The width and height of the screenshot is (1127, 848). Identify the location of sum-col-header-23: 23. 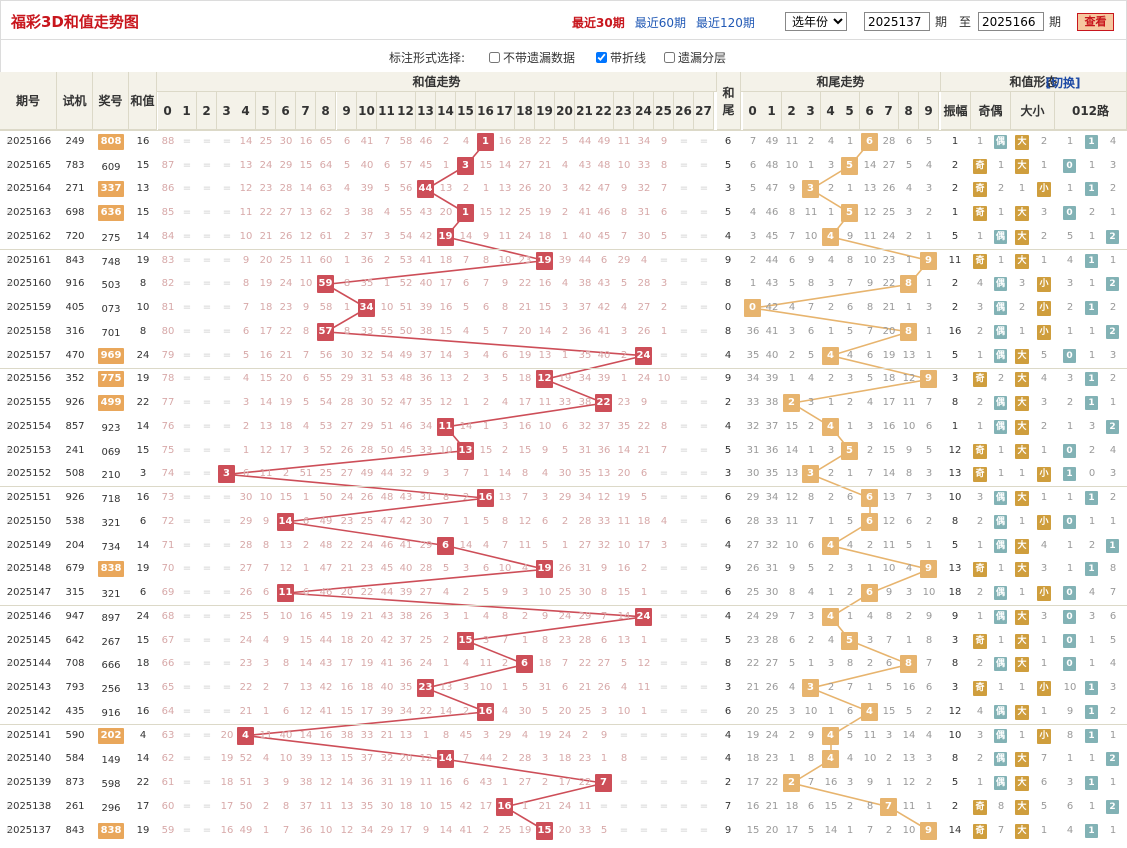
(624, 111).